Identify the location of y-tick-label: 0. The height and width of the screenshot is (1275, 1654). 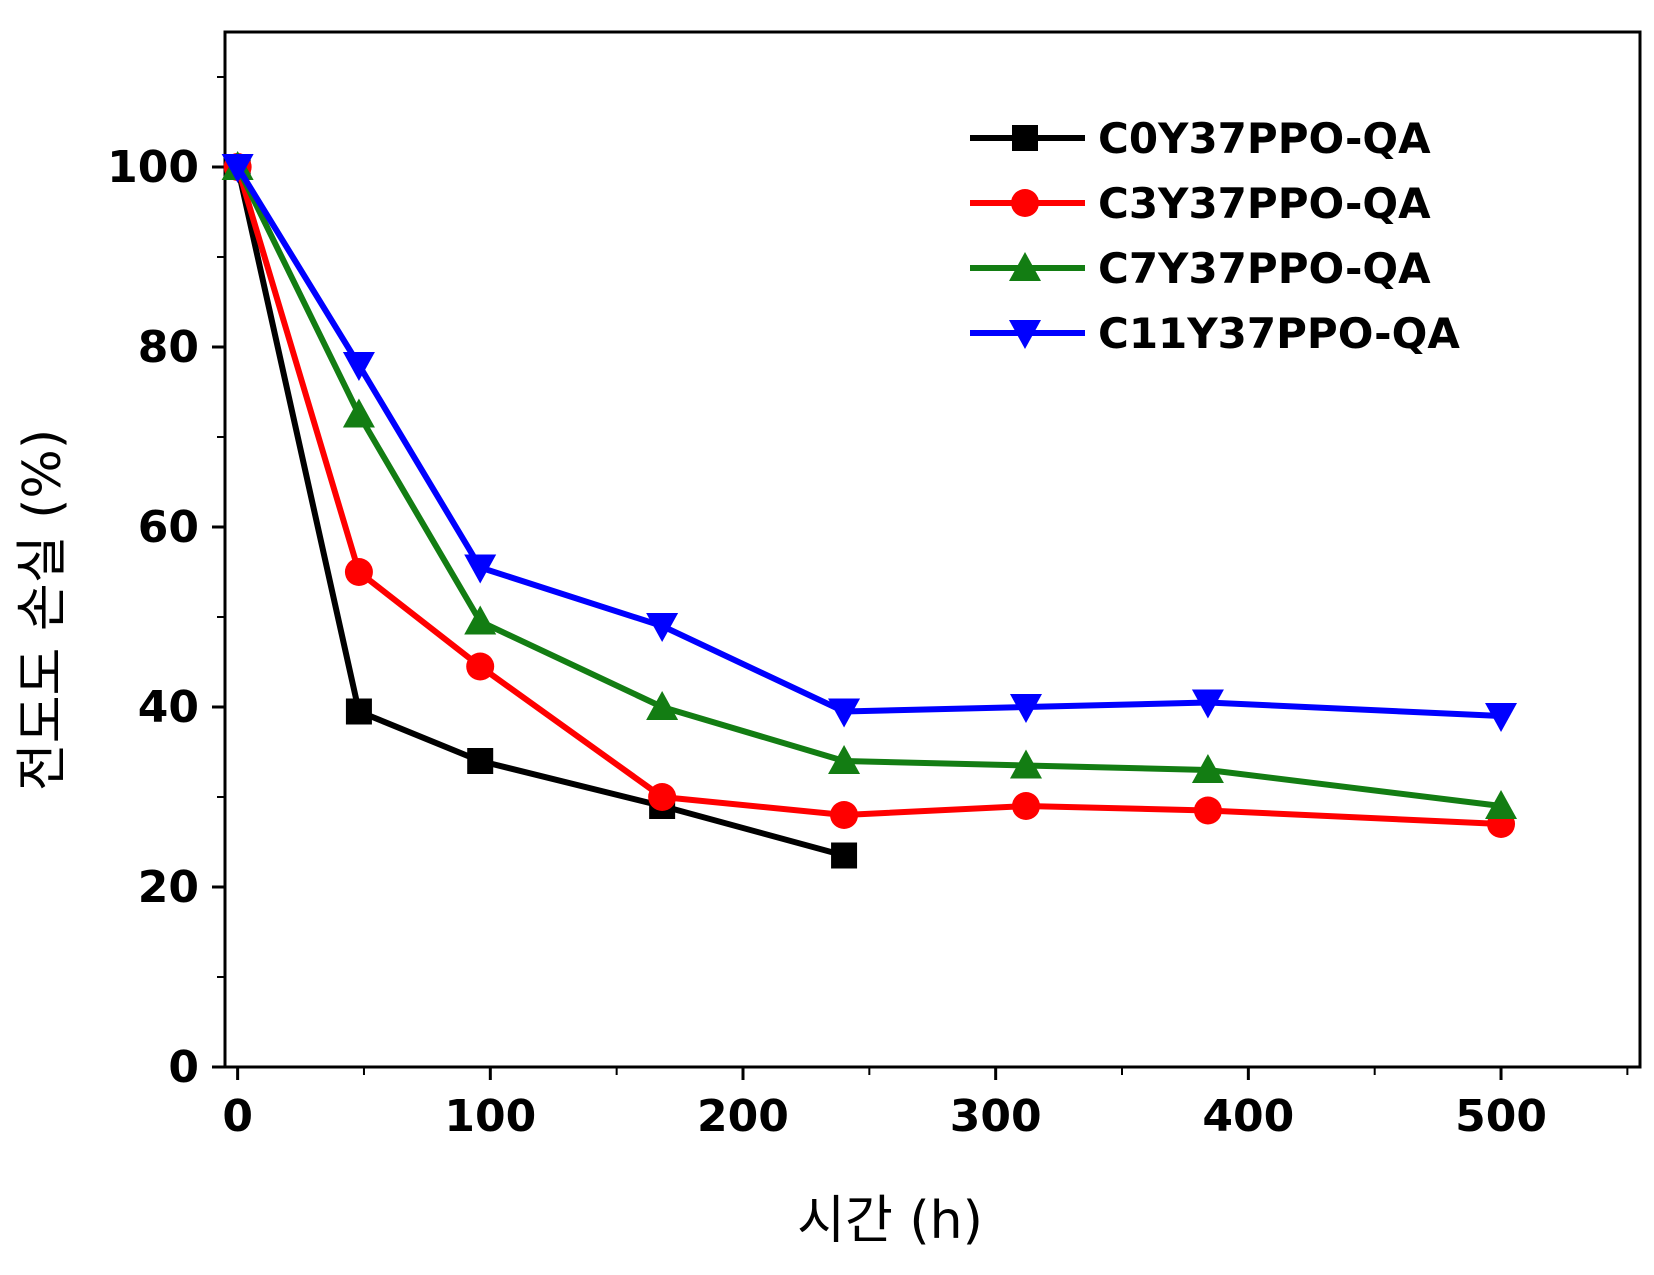
(183, 1067).